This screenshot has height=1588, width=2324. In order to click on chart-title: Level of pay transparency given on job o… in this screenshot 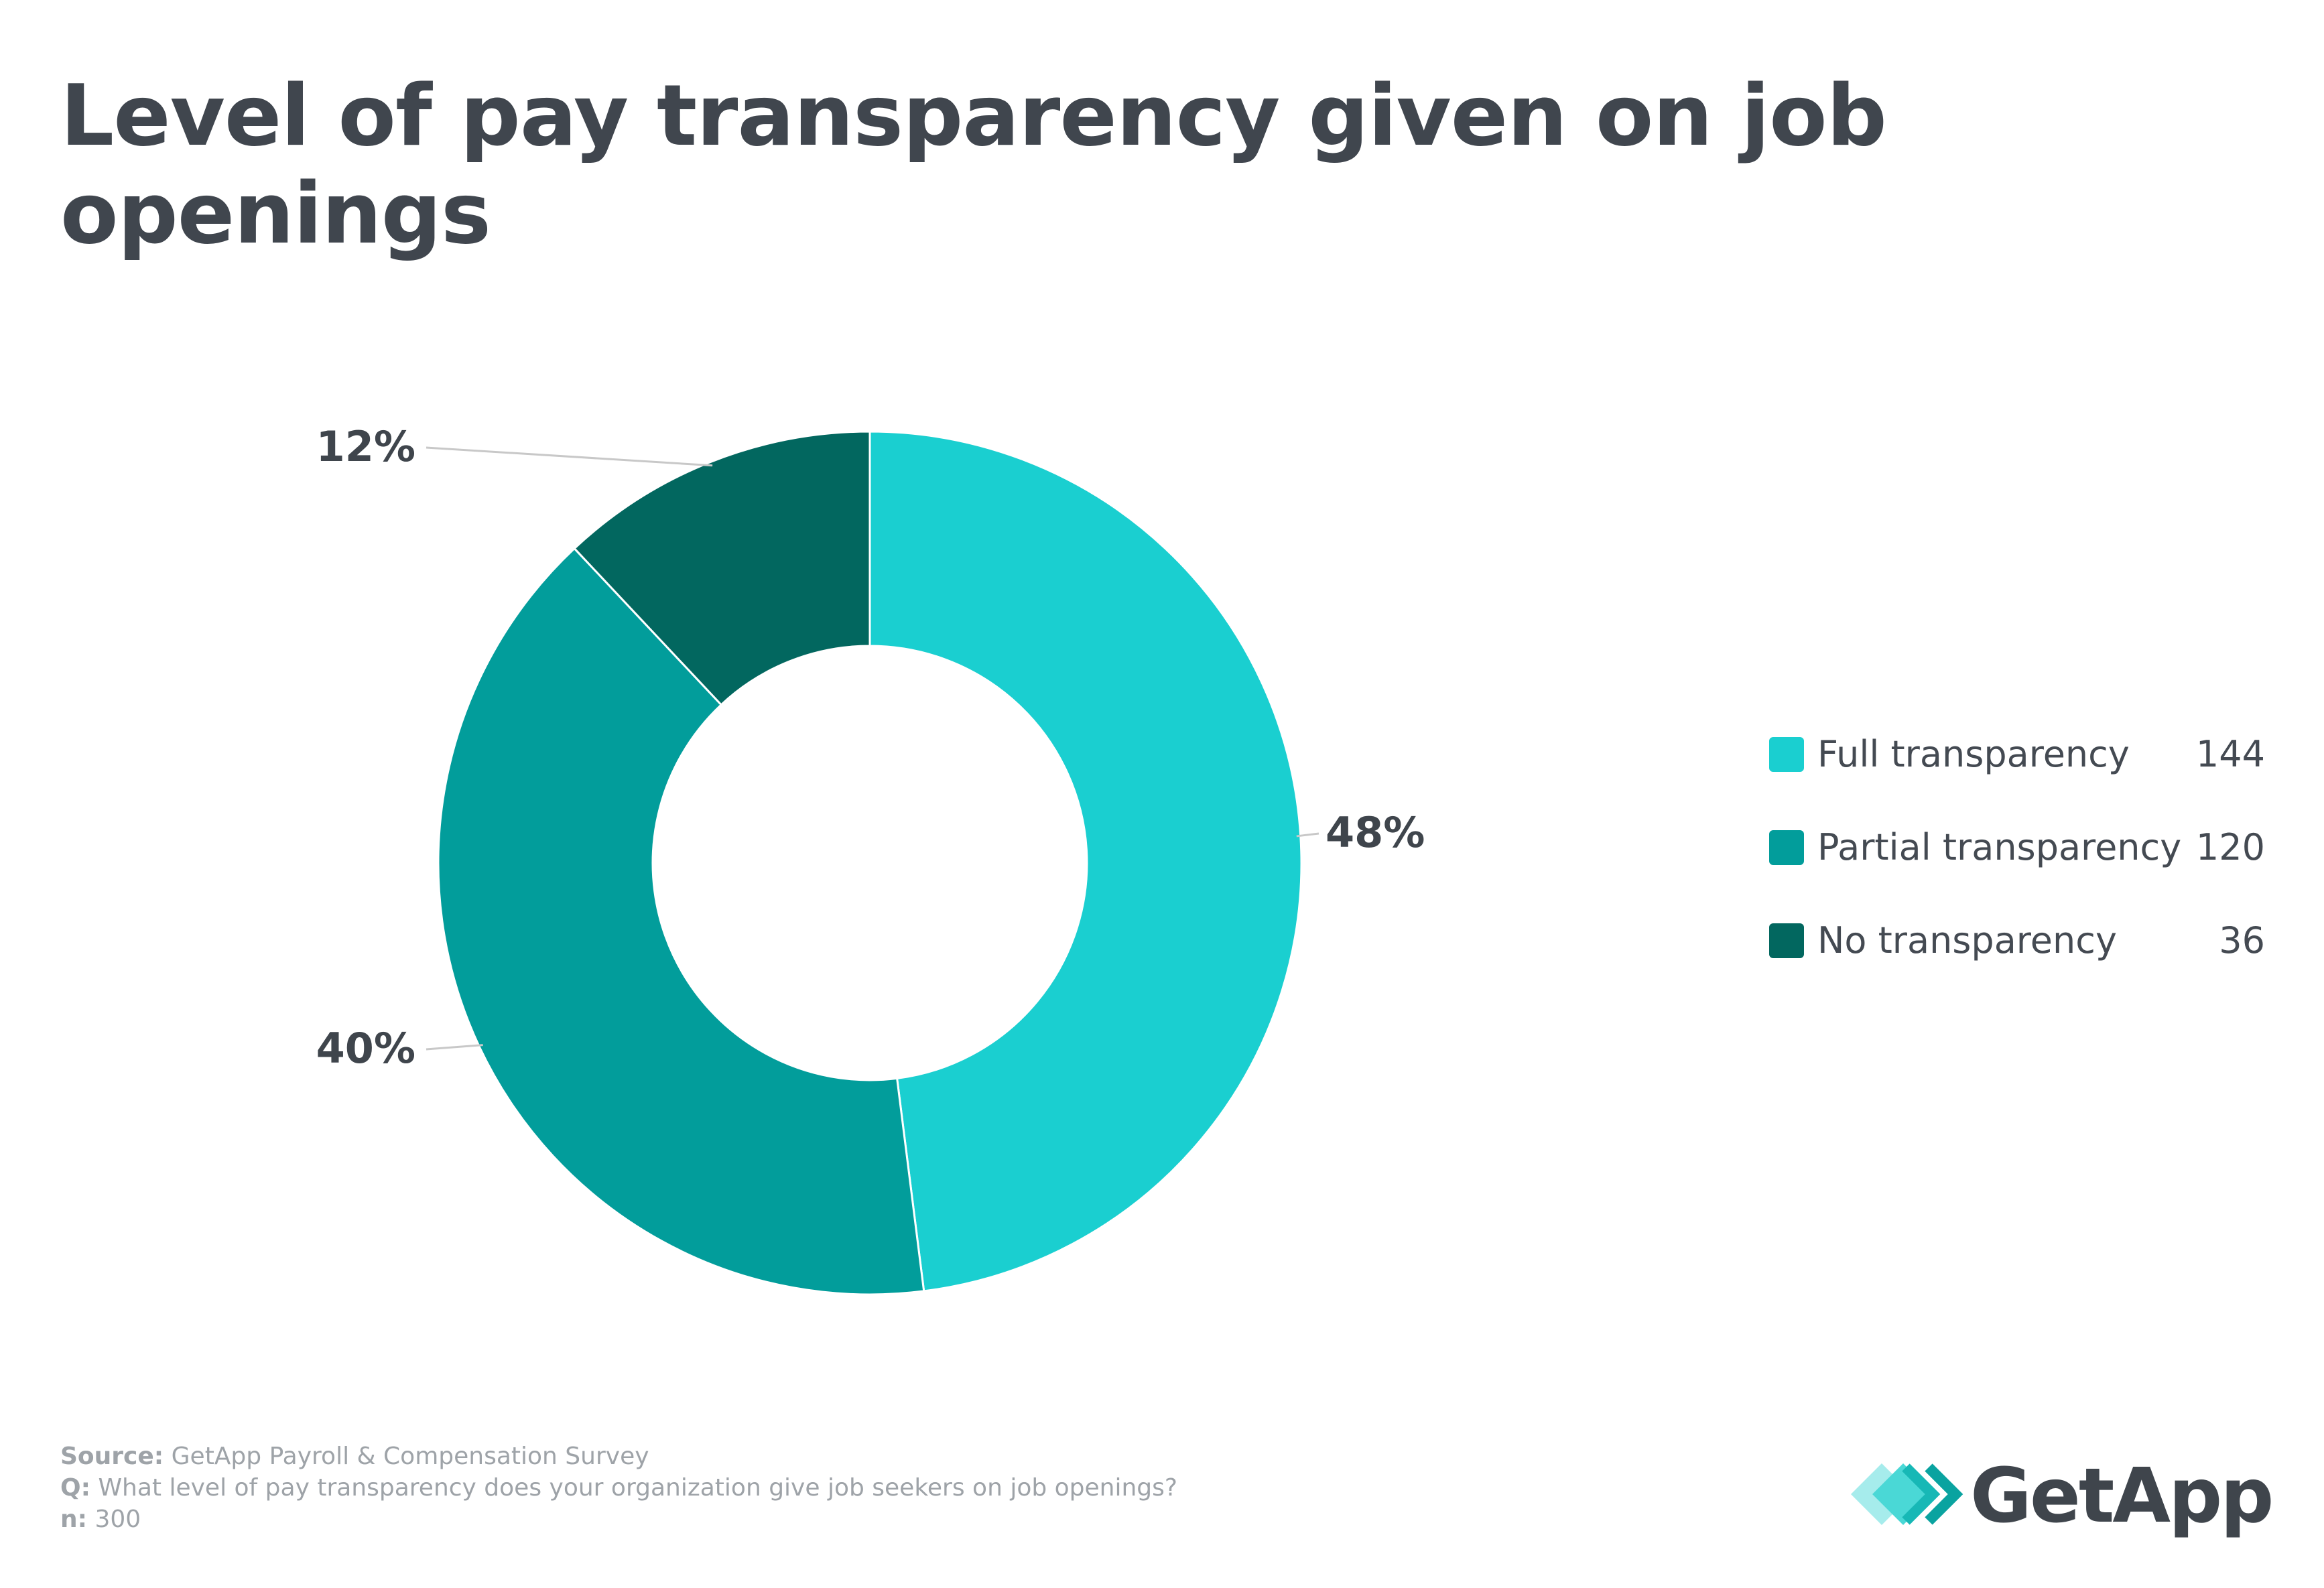, I will do `click(974, 164)`.